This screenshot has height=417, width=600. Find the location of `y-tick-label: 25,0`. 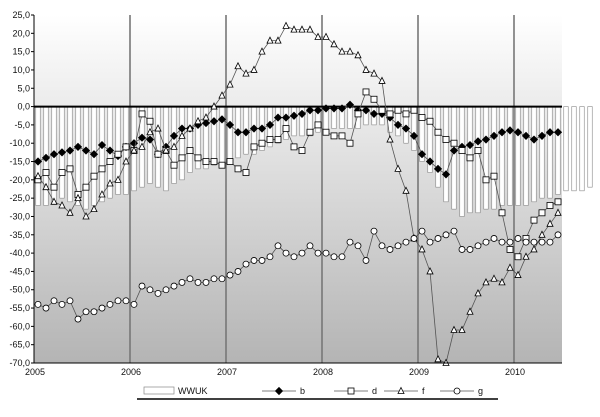

y-tick-label: 25,0 is located at coordinates (21, 15).